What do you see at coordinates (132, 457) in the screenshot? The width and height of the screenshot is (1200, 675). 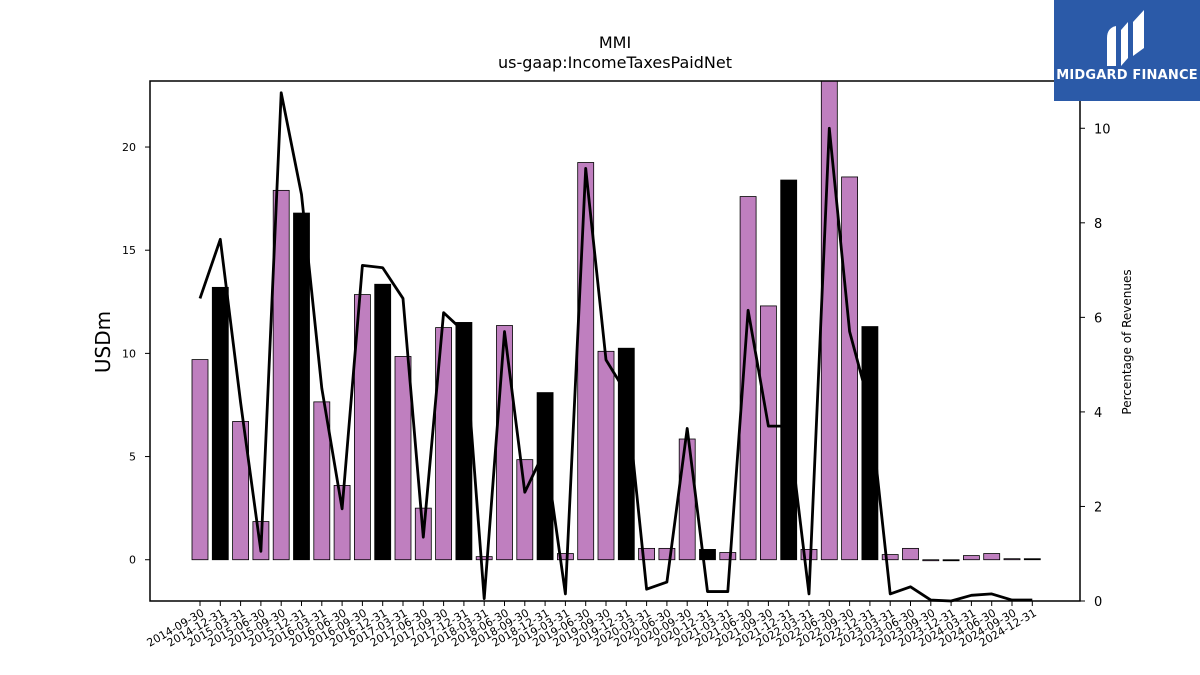 I see `y-tick-label: 5` at bounding box center [132, 457].